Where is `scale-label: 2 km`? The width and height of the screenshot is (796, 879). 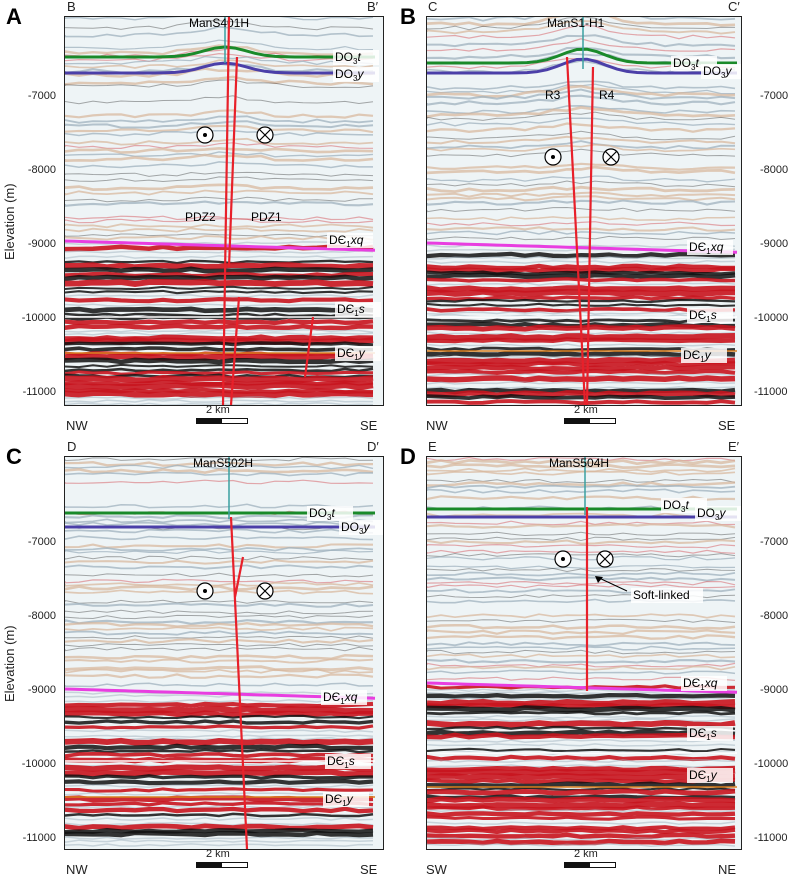 scale-label: 2 km is located at coordinates (586, 410).